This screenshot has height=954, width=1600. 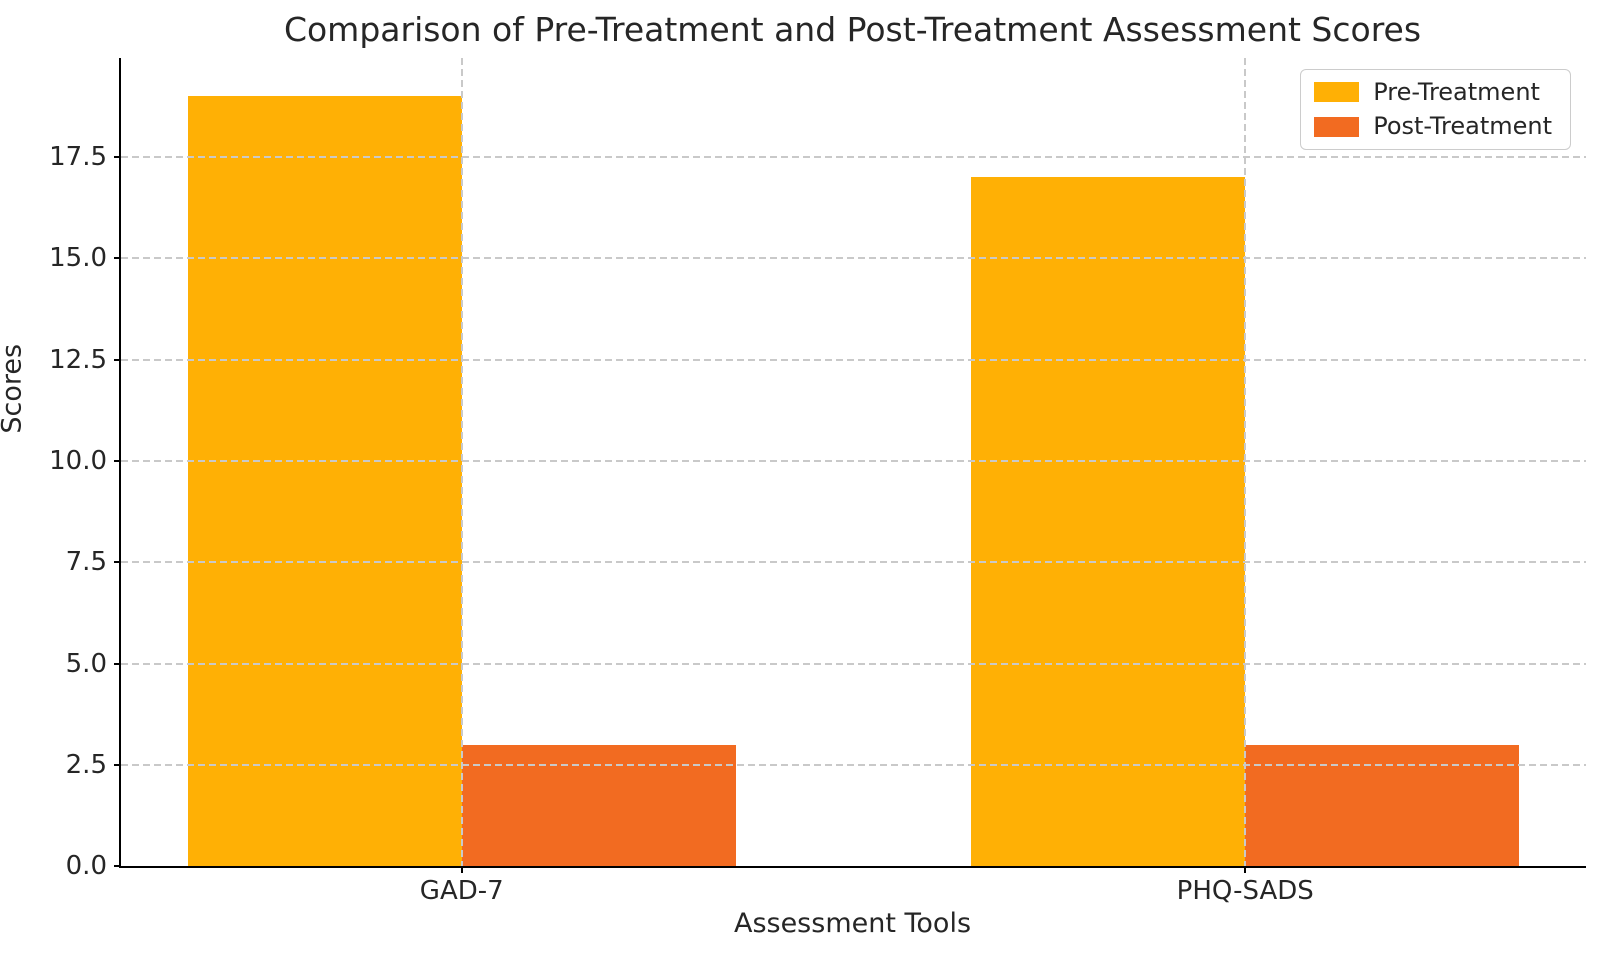 What do you see at coordinates (461, 891) in the screenshot?
I see `x-tick-label-gad-7: GAD-7` at bounding box center [461, 891].